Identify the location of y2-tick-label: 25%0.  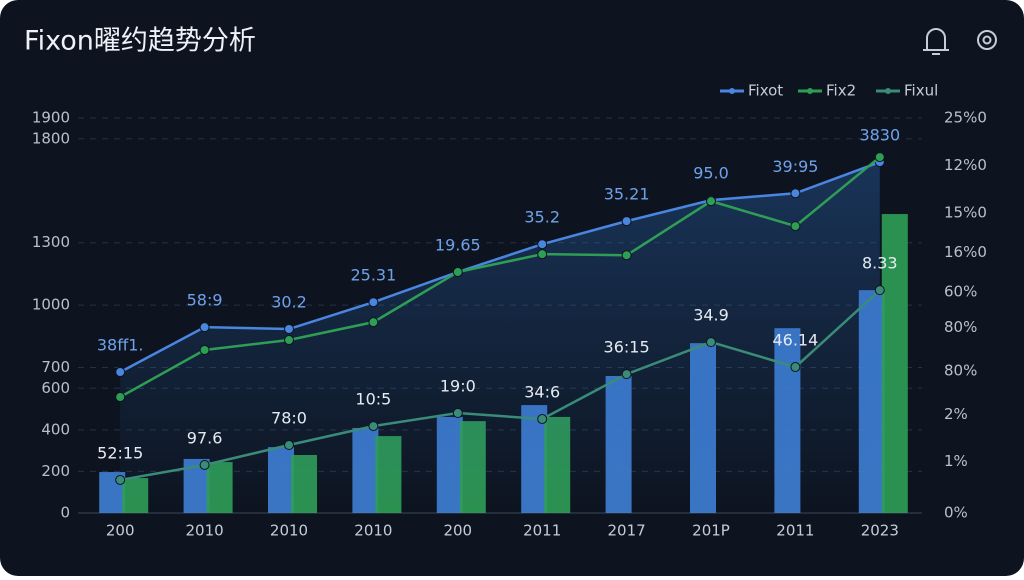
(965, 118).